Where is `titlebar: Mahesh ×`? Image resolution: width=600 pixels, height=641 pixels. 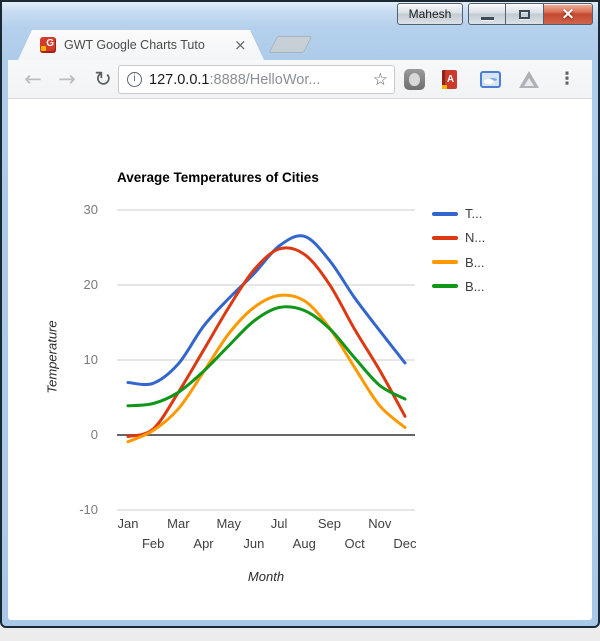 titlebar: Mahesh × is located at coordinates (300, 15).